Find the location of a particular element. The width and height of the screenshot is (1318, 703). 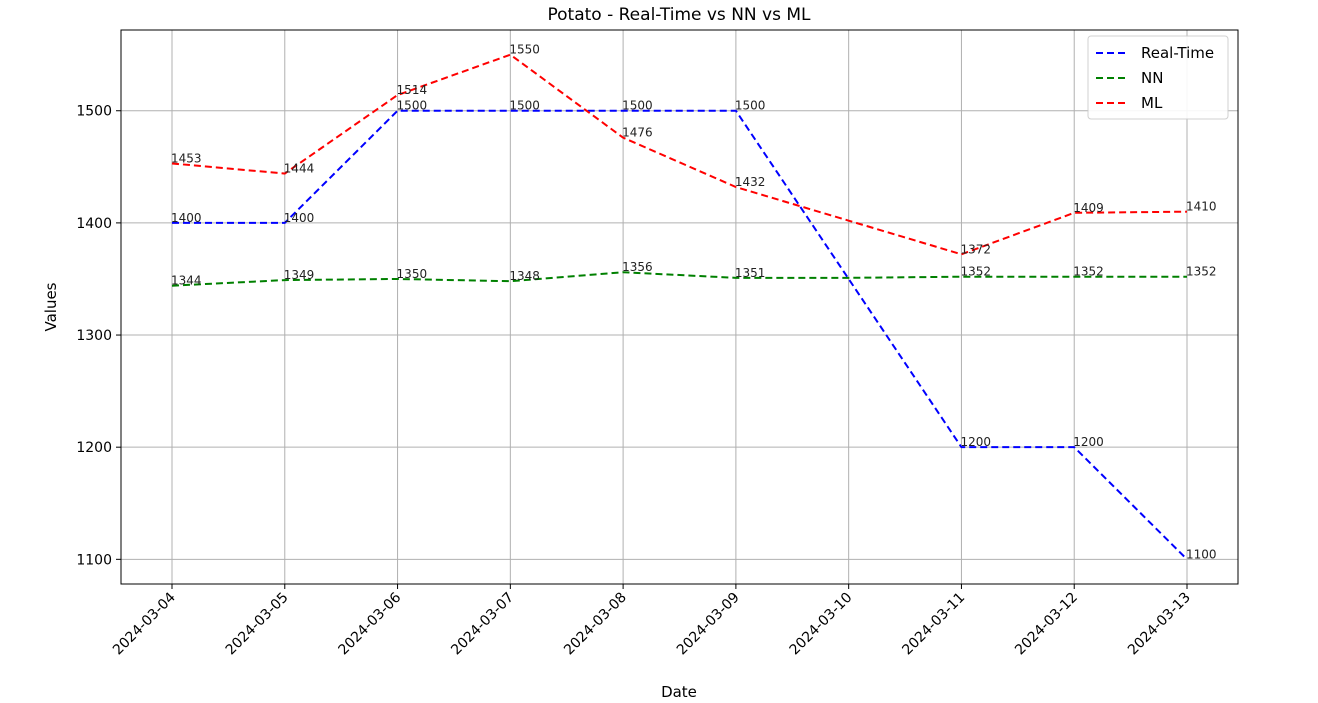

x-tick-label: 2024-03-07 is located at coordinates (482, 624).